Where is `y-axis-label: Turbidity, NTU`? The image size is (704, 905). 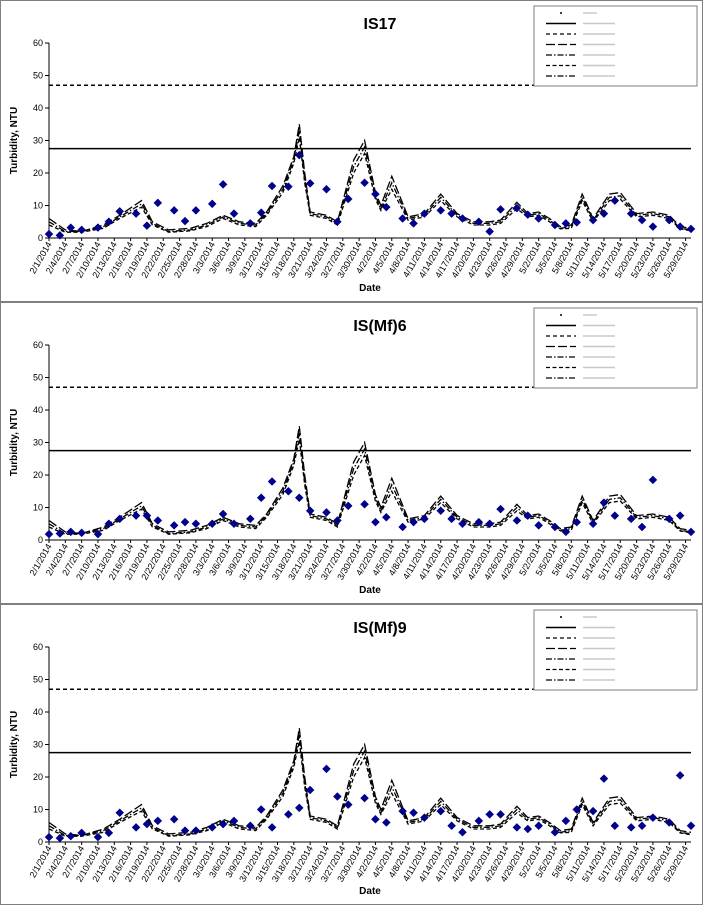 y-axis-label: Turbidity, NTU is located at coordinates (14, 744).